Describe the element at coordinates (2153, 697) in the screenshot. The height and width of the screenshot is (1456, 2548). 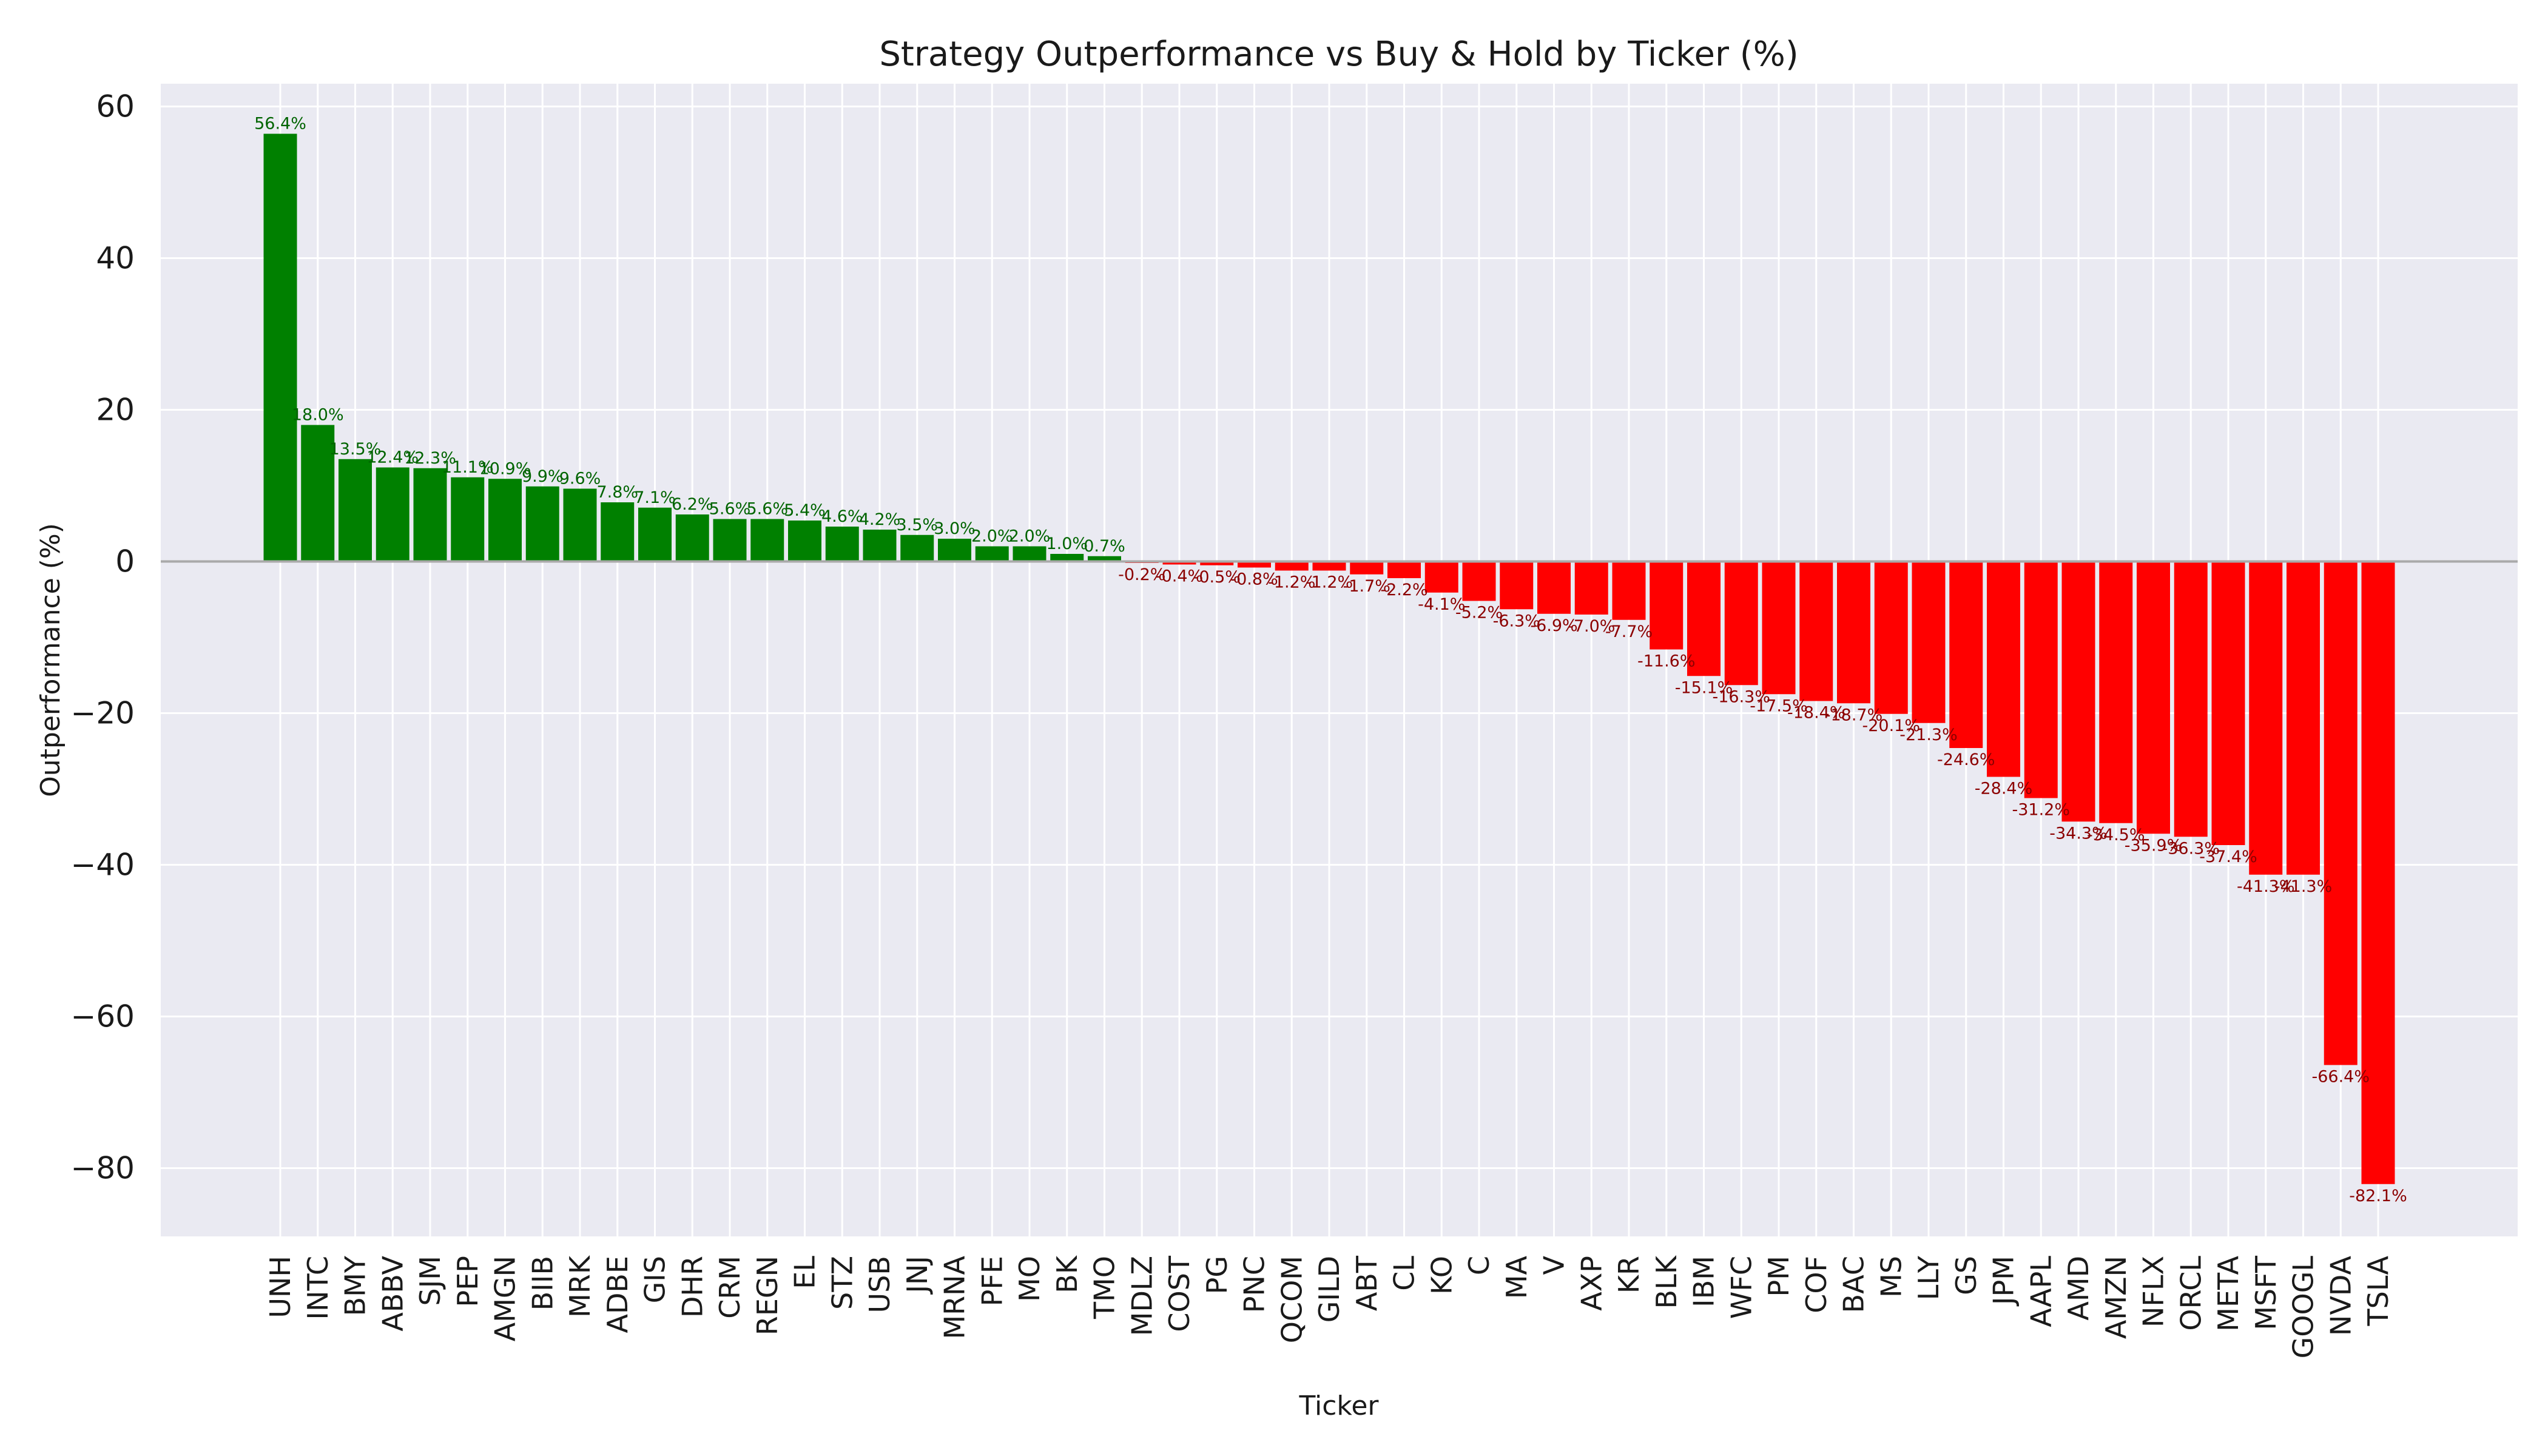
I see `bar-nflx` at that location.